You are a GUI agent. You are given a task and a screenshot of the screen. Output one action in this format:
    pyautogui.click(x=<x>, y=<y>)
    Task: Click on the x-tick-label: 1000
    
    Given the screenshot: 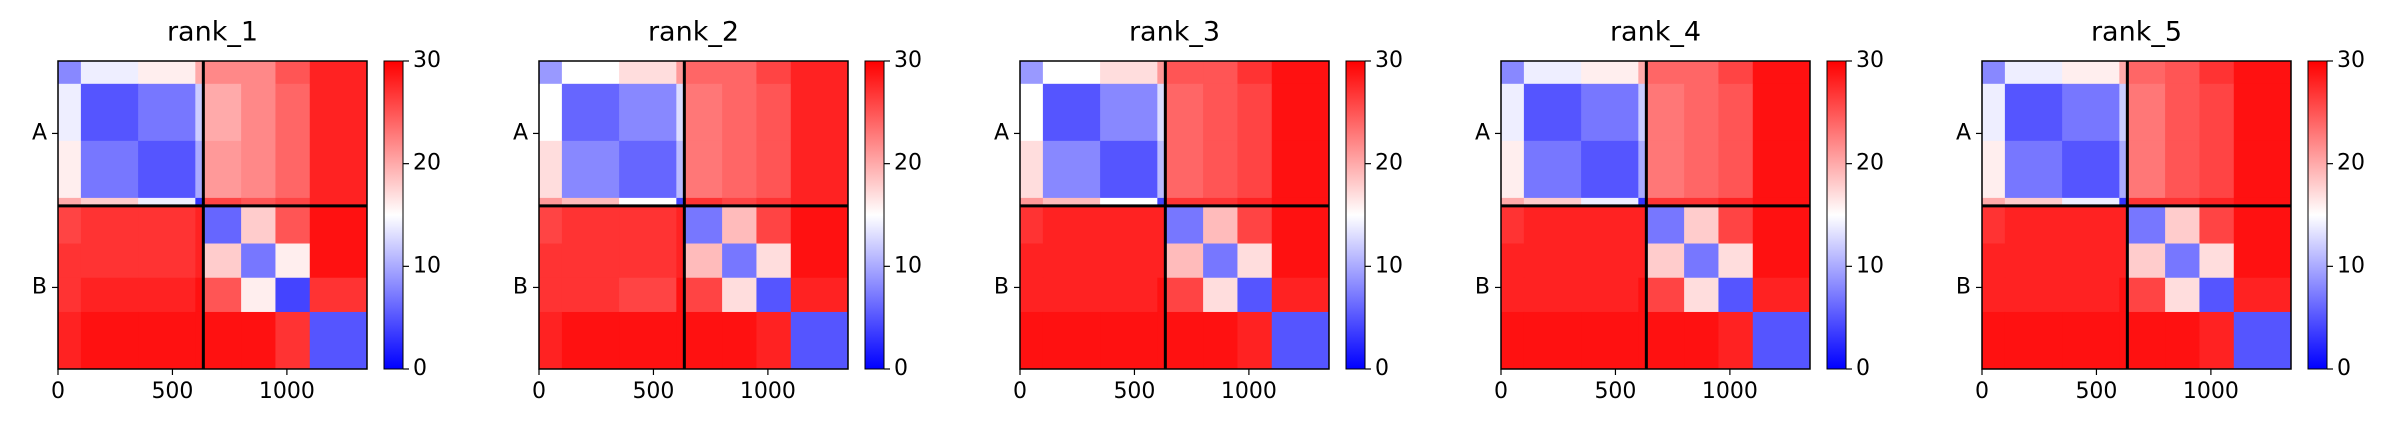 What is the action you would take?
    pyautogui.click(x=768, y=391)
    